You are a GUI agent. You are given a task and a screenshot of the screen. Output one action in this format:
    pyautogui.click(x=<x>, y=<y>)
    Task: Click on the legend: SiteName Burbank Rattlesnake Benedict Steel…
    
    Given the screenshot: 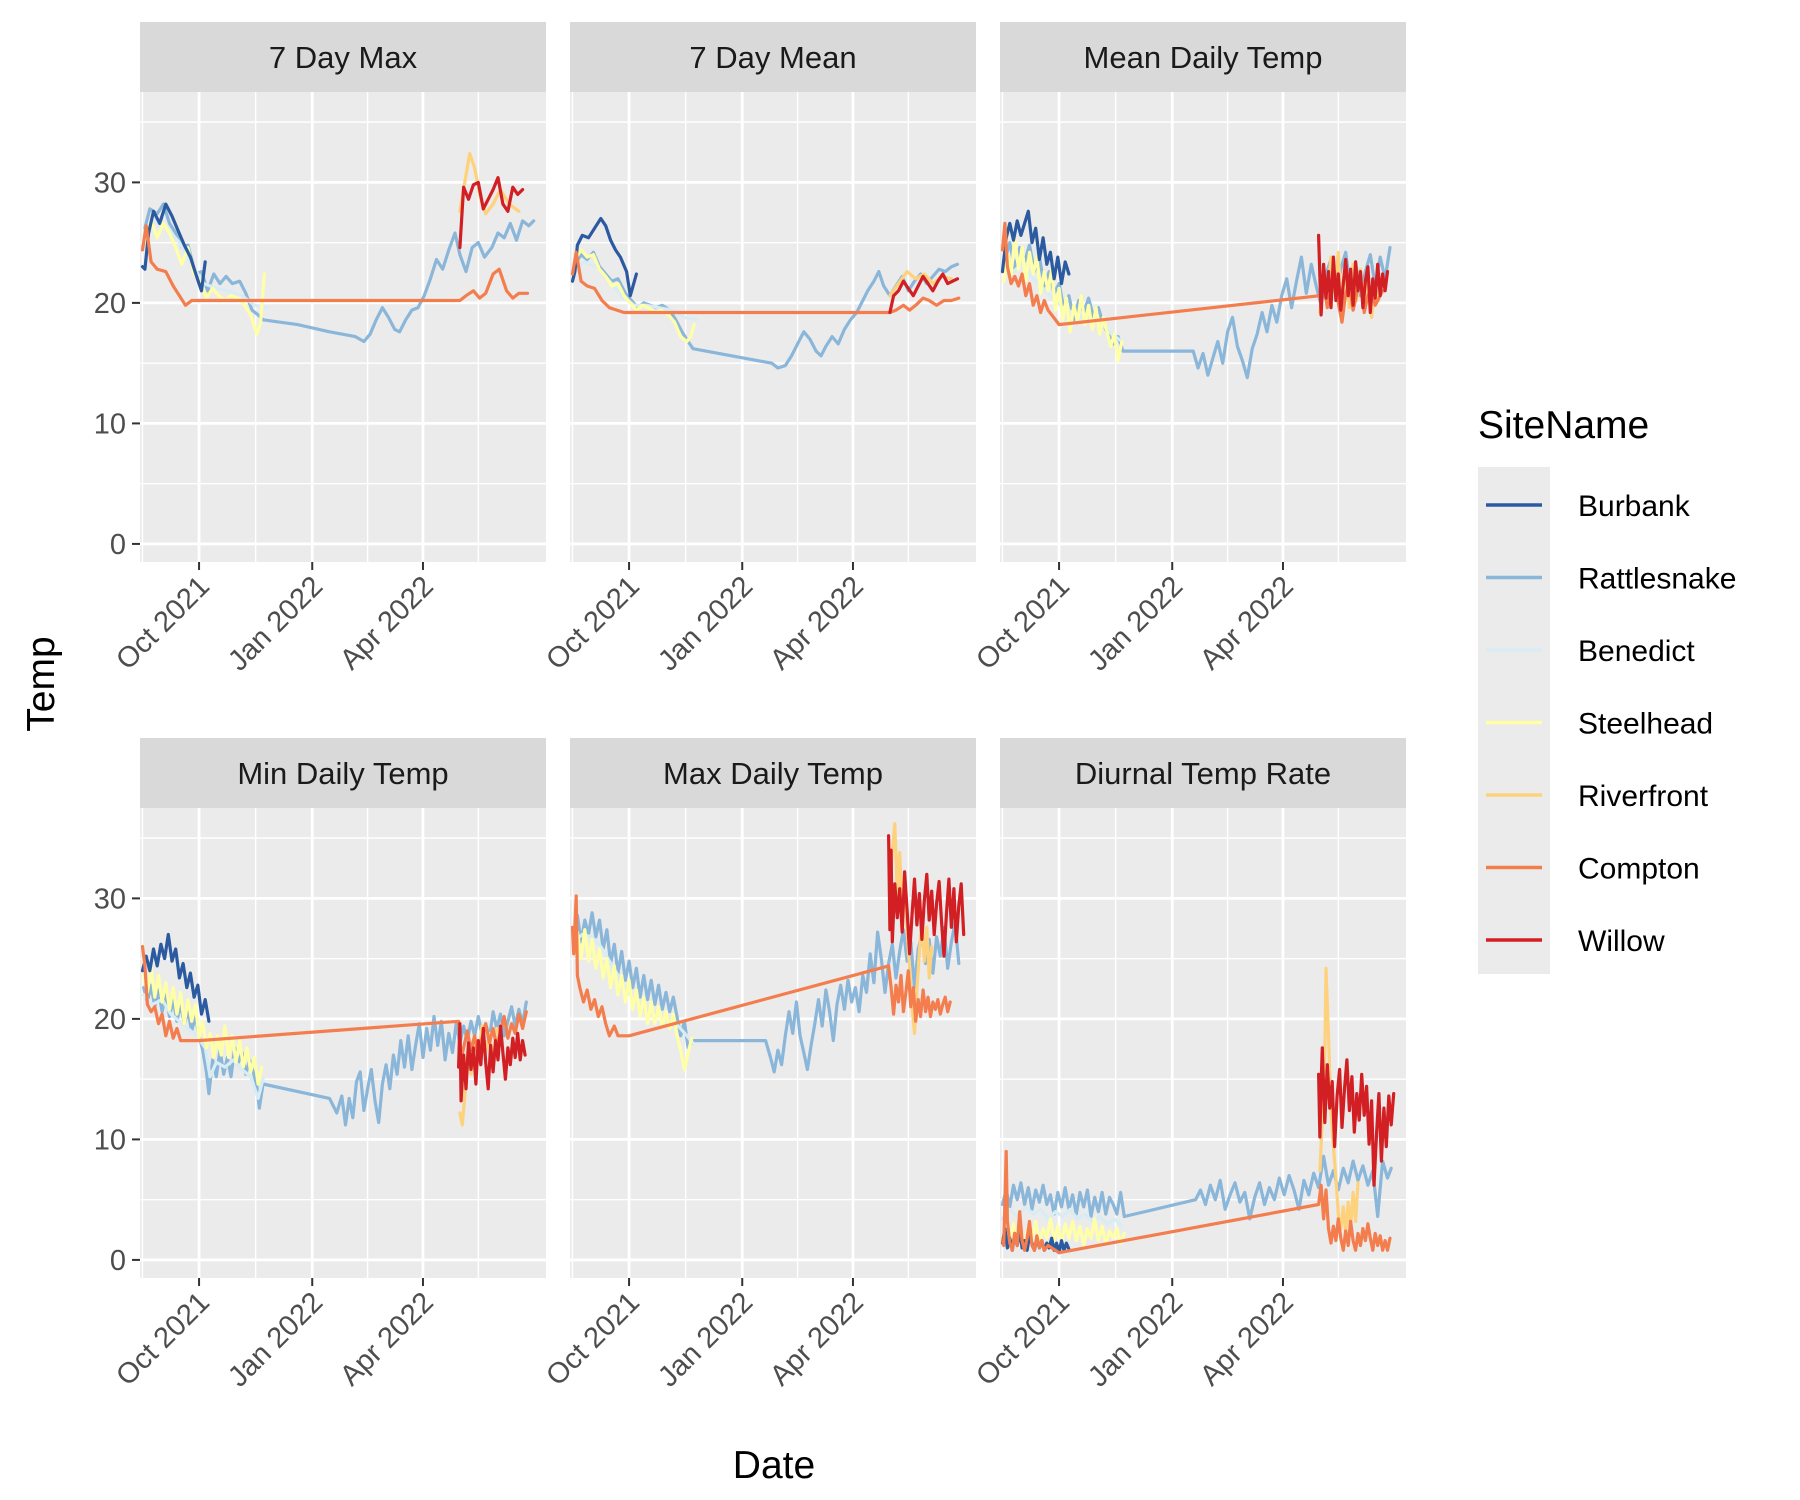 What is the action you would take?
    pyautogui.click(x=1607, y=689)
    